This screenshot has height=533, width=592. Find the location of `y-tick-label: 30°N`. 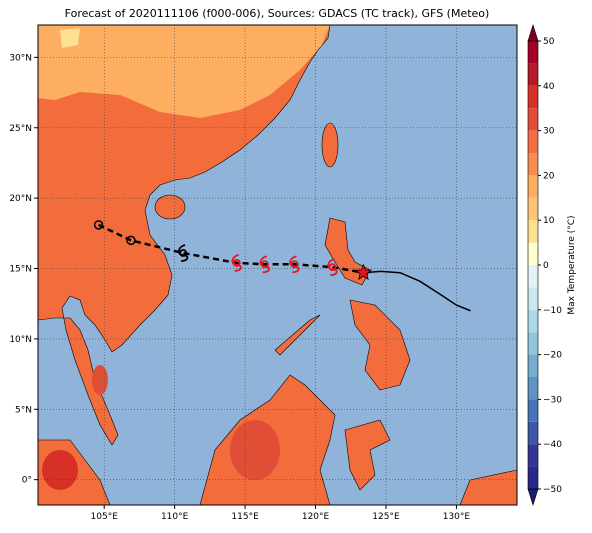

y-tick-label: 30°N is located at coordinates (20, 58).